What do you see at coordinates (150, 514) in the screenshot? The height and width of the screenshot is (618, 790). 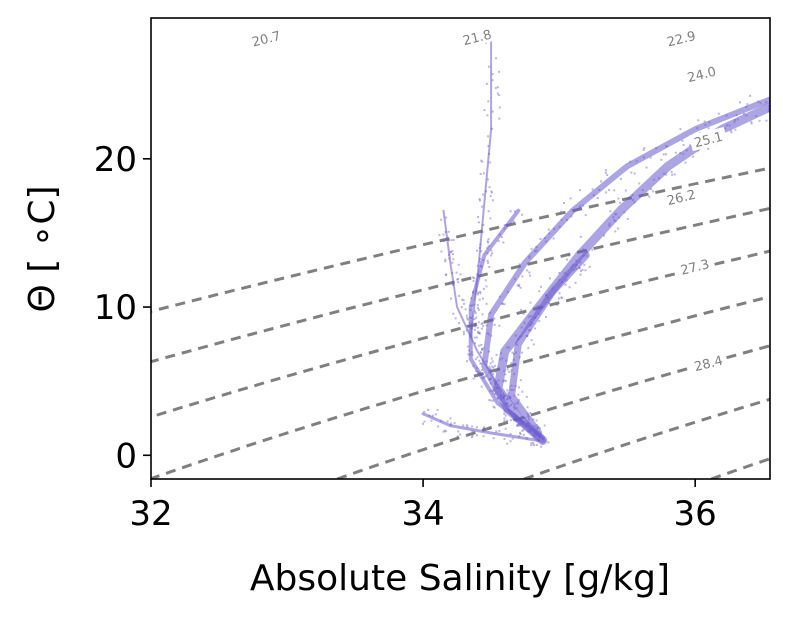 I see `x-tick-label: 32` at bounding box center [150, 514].